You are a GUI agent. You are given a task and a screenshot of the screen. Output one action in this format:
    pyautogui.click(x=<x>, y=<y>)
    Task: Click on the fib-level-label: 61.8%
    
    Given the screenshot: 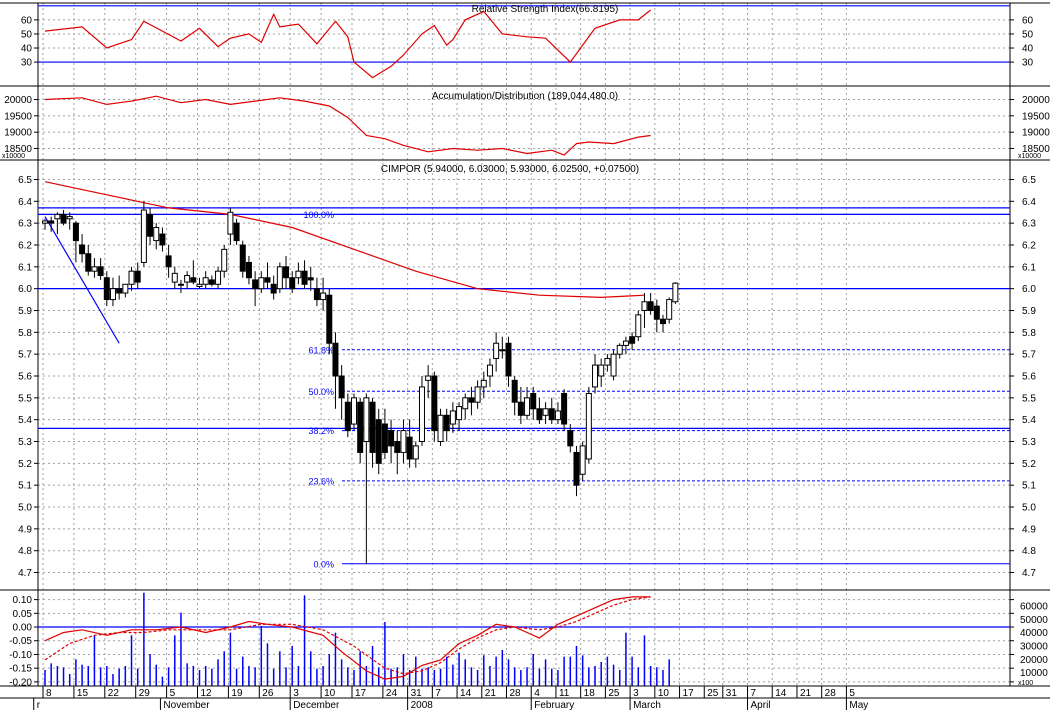 What is the action you would take?
    pyautogui.click(x=321, y=350)
    